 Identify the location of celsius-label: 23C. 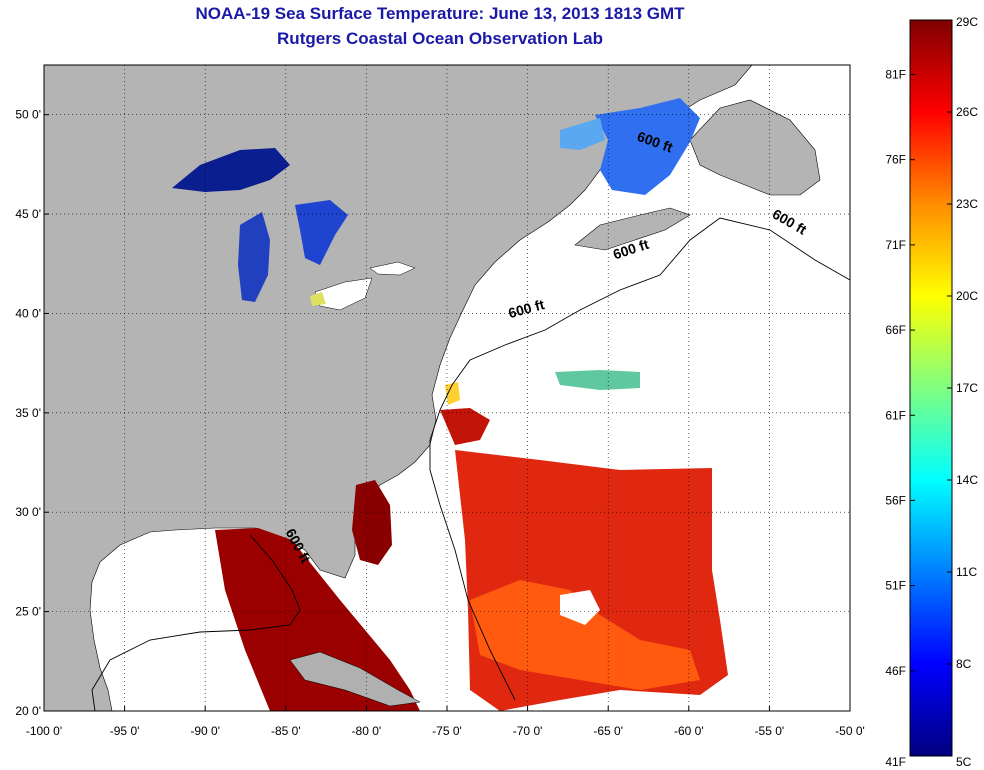
(967, 204).